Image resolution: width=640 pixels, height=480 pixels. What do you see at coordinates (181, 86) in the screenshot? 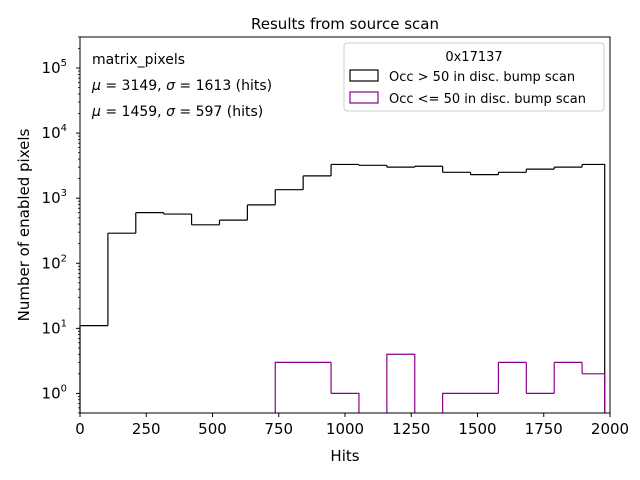
I see `annotation-stats-all: μ = 3149, σ = 1613 (hits)` at bounding box center [181, 86].